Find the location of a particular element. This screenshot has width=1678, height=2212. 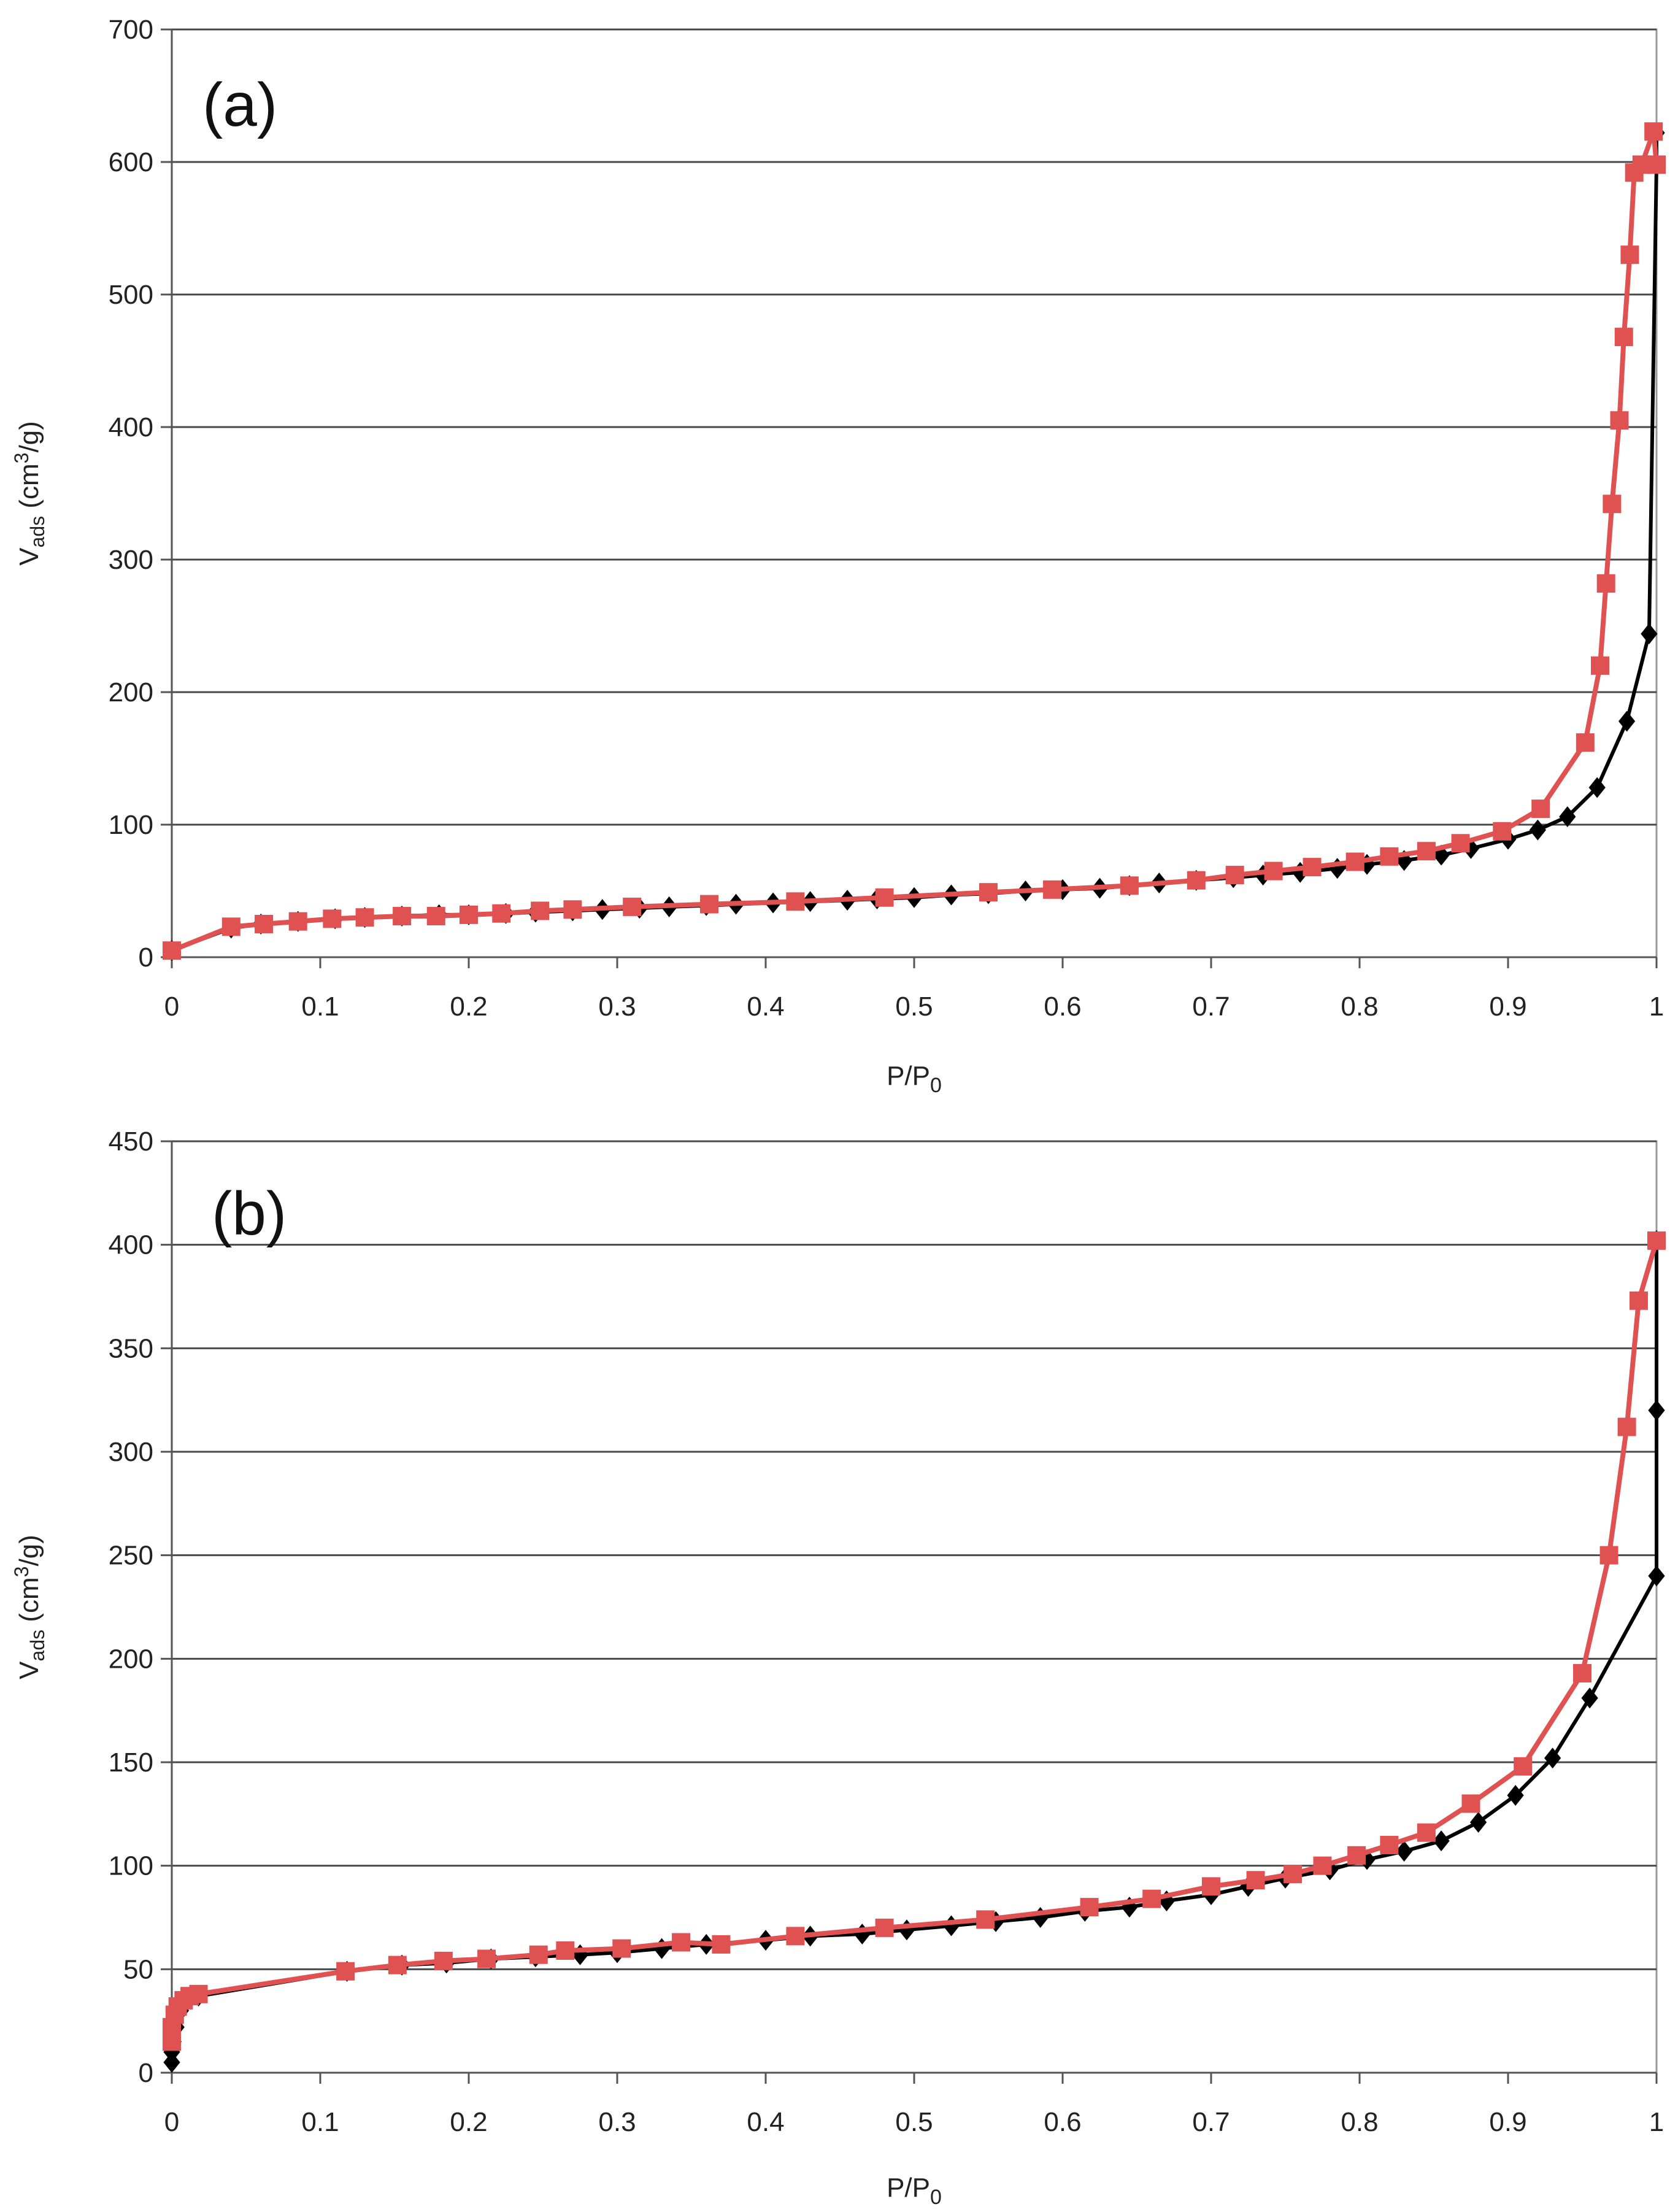

y-axis-label-unit: (cm is located at coordinates (29, 489).